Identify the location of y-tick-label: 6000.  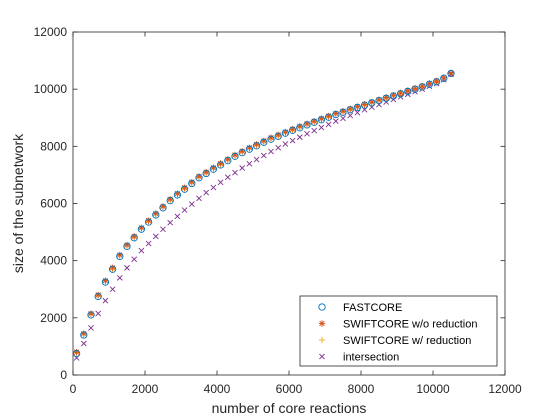
(53, 204).